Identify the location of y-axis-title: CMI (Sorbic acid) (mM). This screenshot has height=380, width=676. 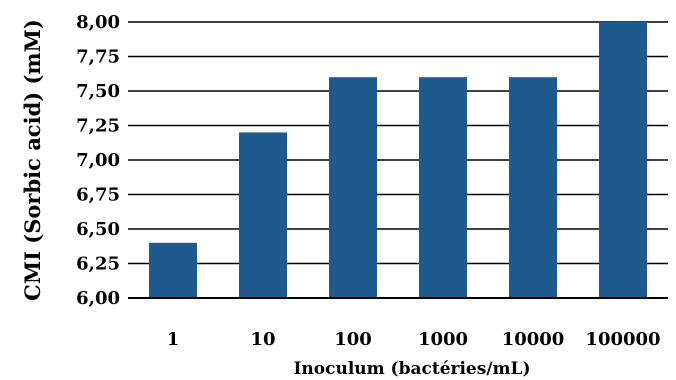
(32, 160).